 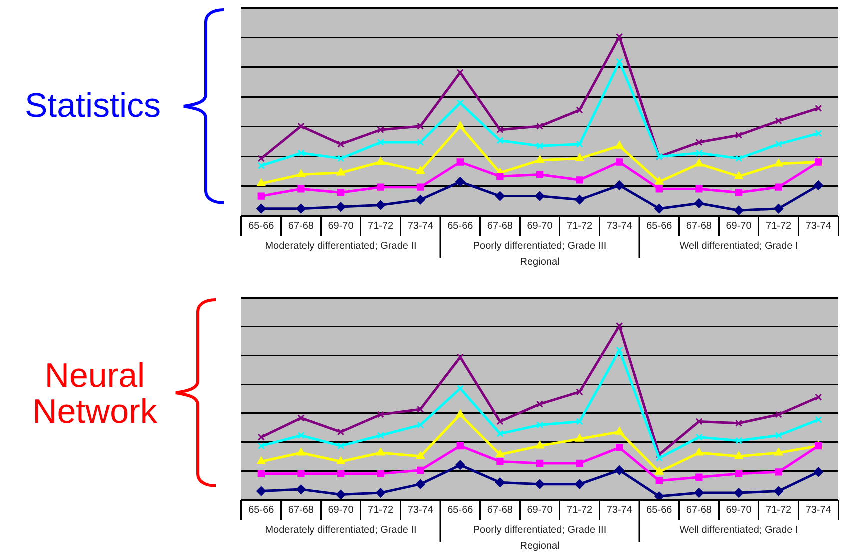 I want to click on text: Neural Network, so click(x=95, y=394).